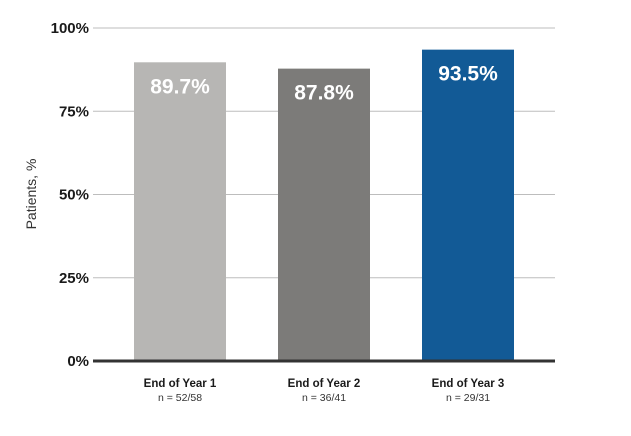 This screenshot has width=631, height=436. What do you see at coordinates (324, 398) in the screenshot?
I see `x-tick-sublabel: n = 36/41` at bounding box center [324, 398].